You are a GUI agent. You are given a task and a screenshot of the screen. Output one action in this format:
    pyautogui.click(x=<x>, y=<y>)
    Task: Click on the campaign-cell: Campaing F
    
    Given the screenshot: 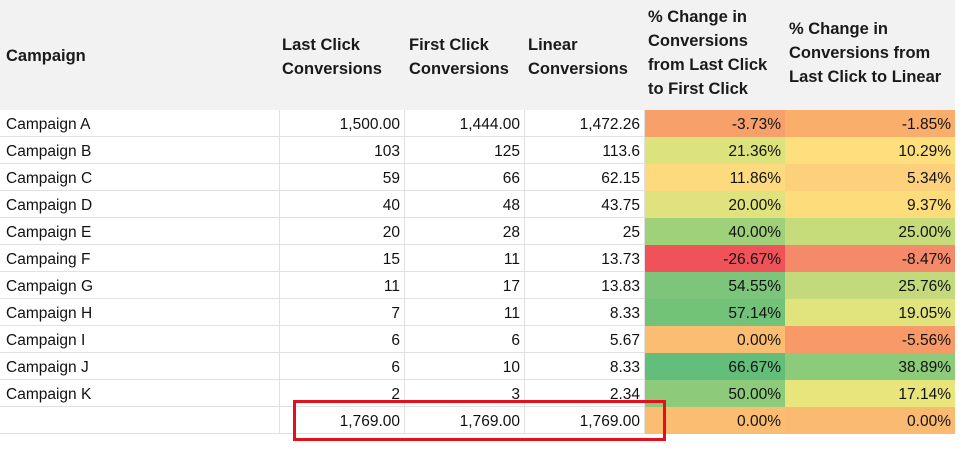 What is the action you would take?
    pyautogui.click(x=140, y=258)
    